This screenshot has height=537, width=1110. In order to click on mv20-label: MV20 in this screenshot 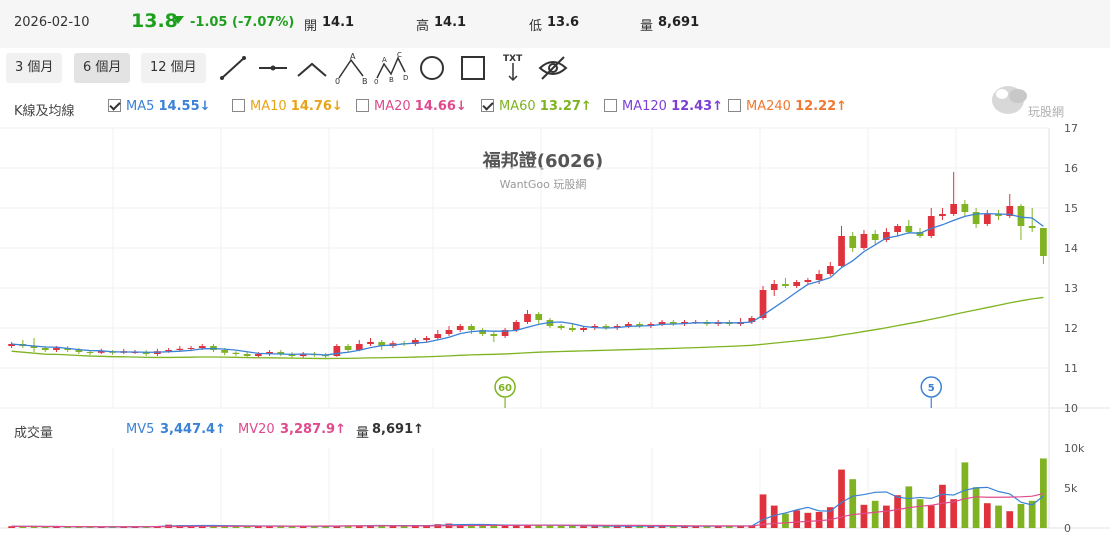, I will do `click(256, 429)`.